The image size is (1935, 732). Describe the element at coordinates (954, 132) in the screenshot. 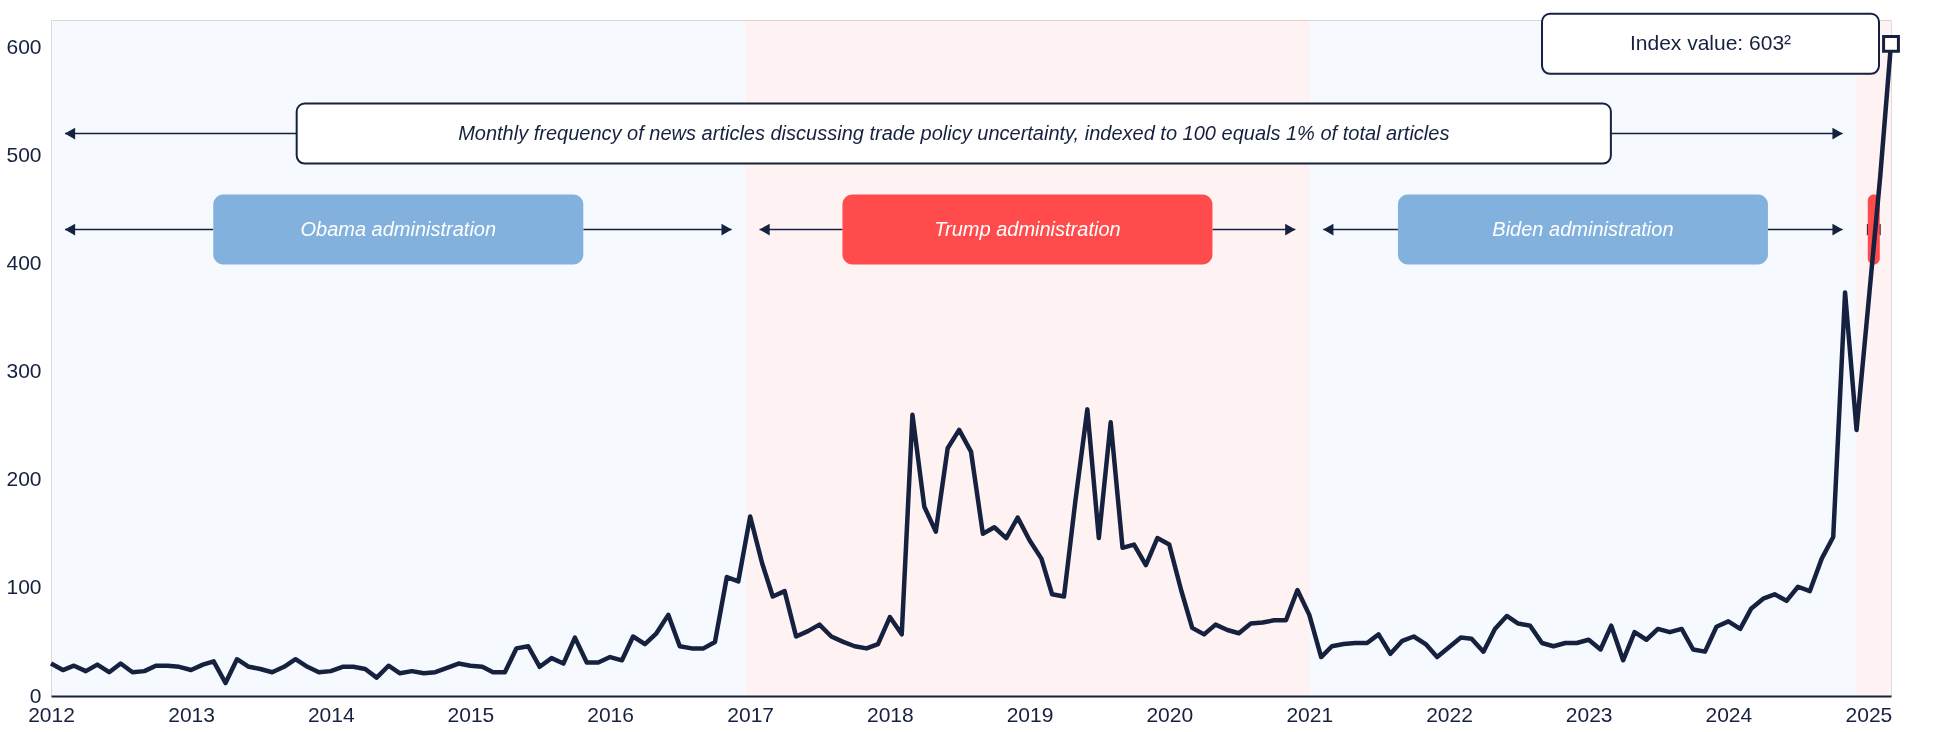

I see `annotation: Monthly frequency of news articles discussing trade policy uncertainty, indexed to 100 equals 1% of total articles` at that location.